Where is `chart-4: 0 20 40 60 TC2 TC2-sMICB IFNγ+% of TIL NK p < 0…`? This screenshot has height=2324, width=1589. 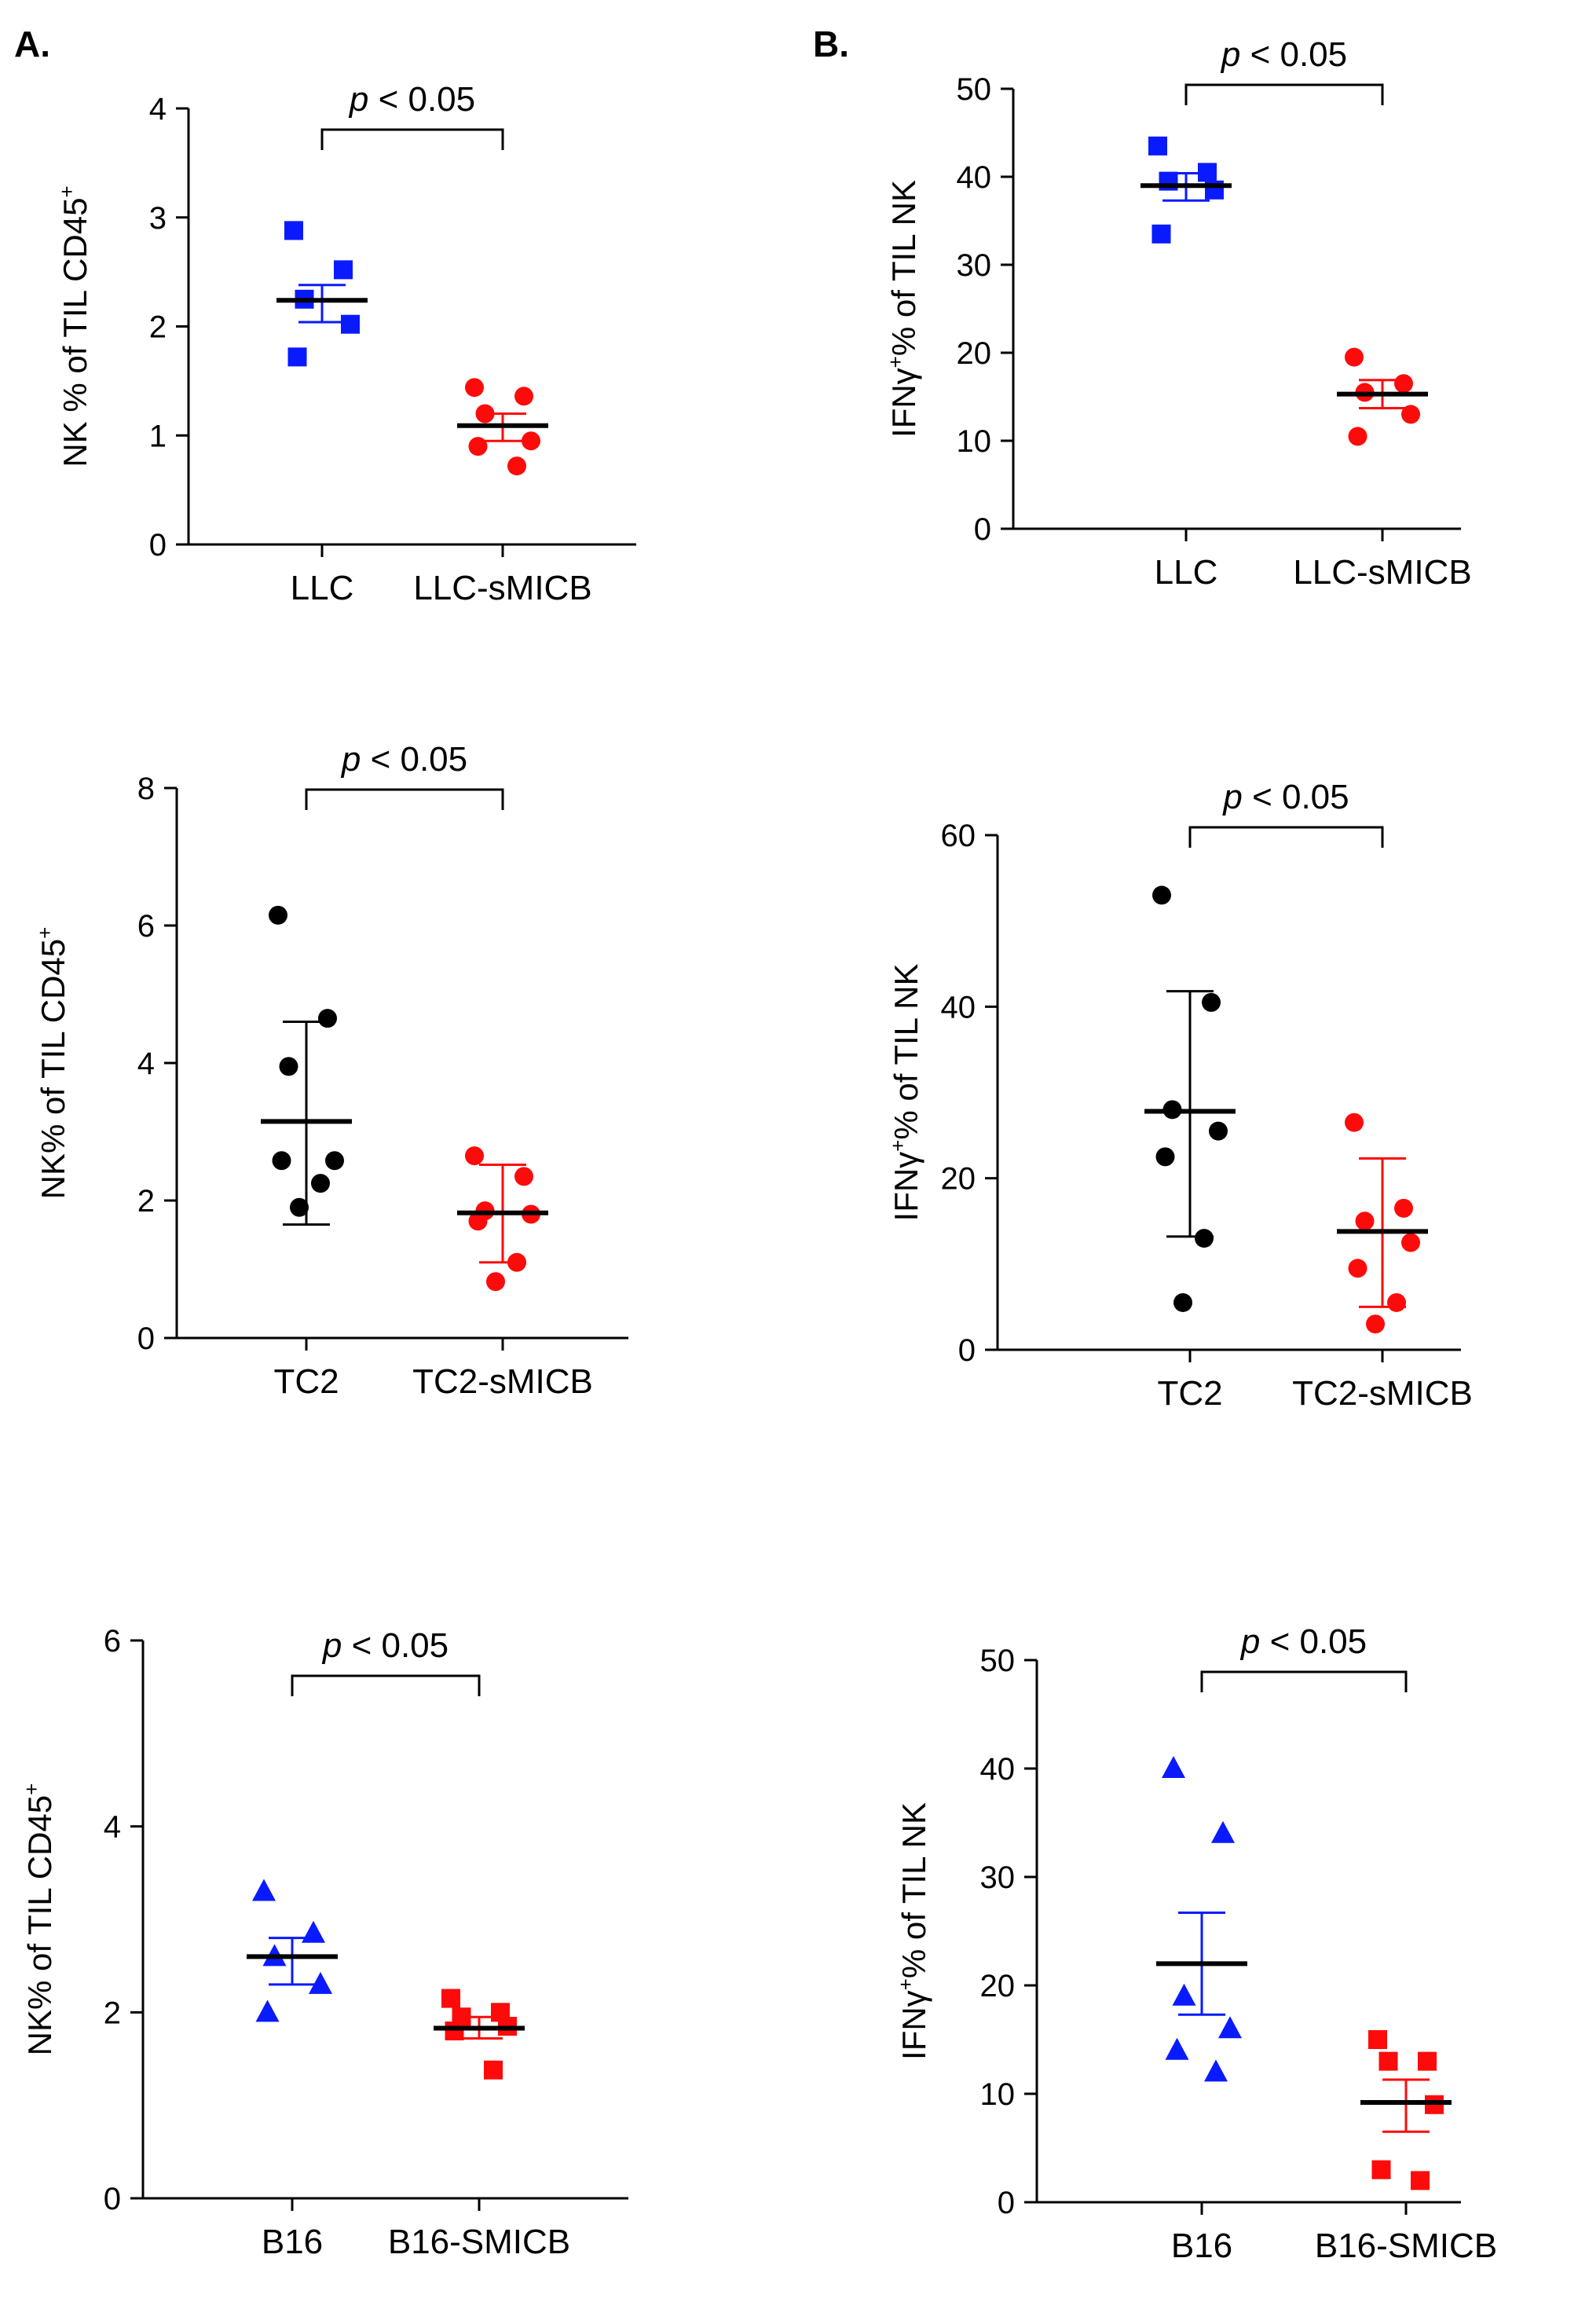
chart-4: 0 20 40 60 TC2 TC2-sMICB IFNγ+% of TIL NK p < 0… is located at coordinates (1179, 1095).